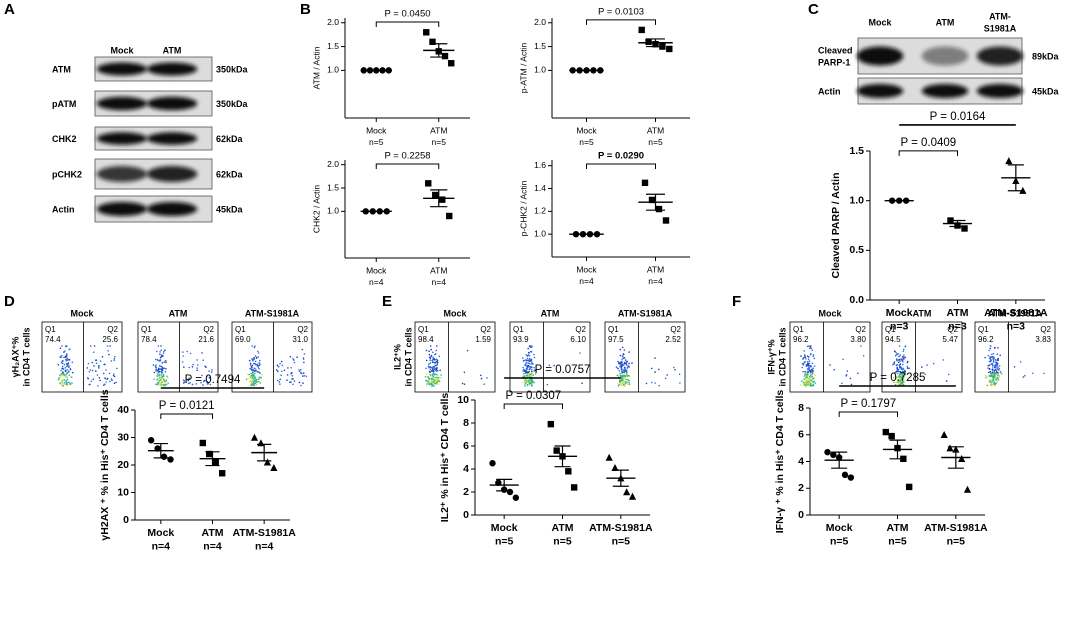 This screenshot has height=622, width=1077. I want to click on y-tick-label: 1.5, so click(540, 46).